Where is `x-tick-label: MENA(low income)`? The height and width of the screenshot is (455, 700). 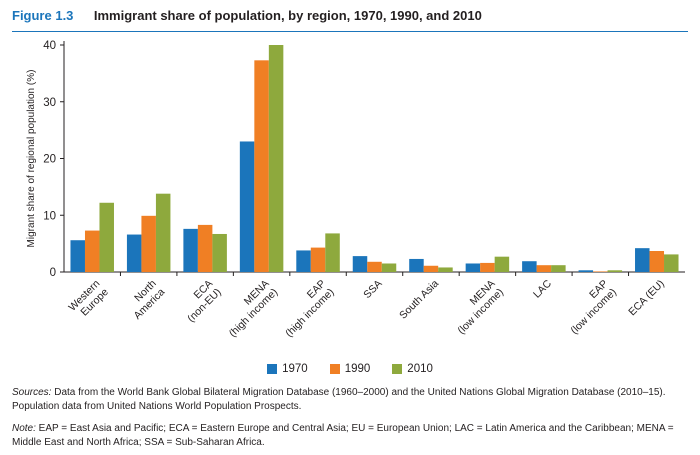 x-tick-label: MENA(low income) is located at coordinates (476, 307).